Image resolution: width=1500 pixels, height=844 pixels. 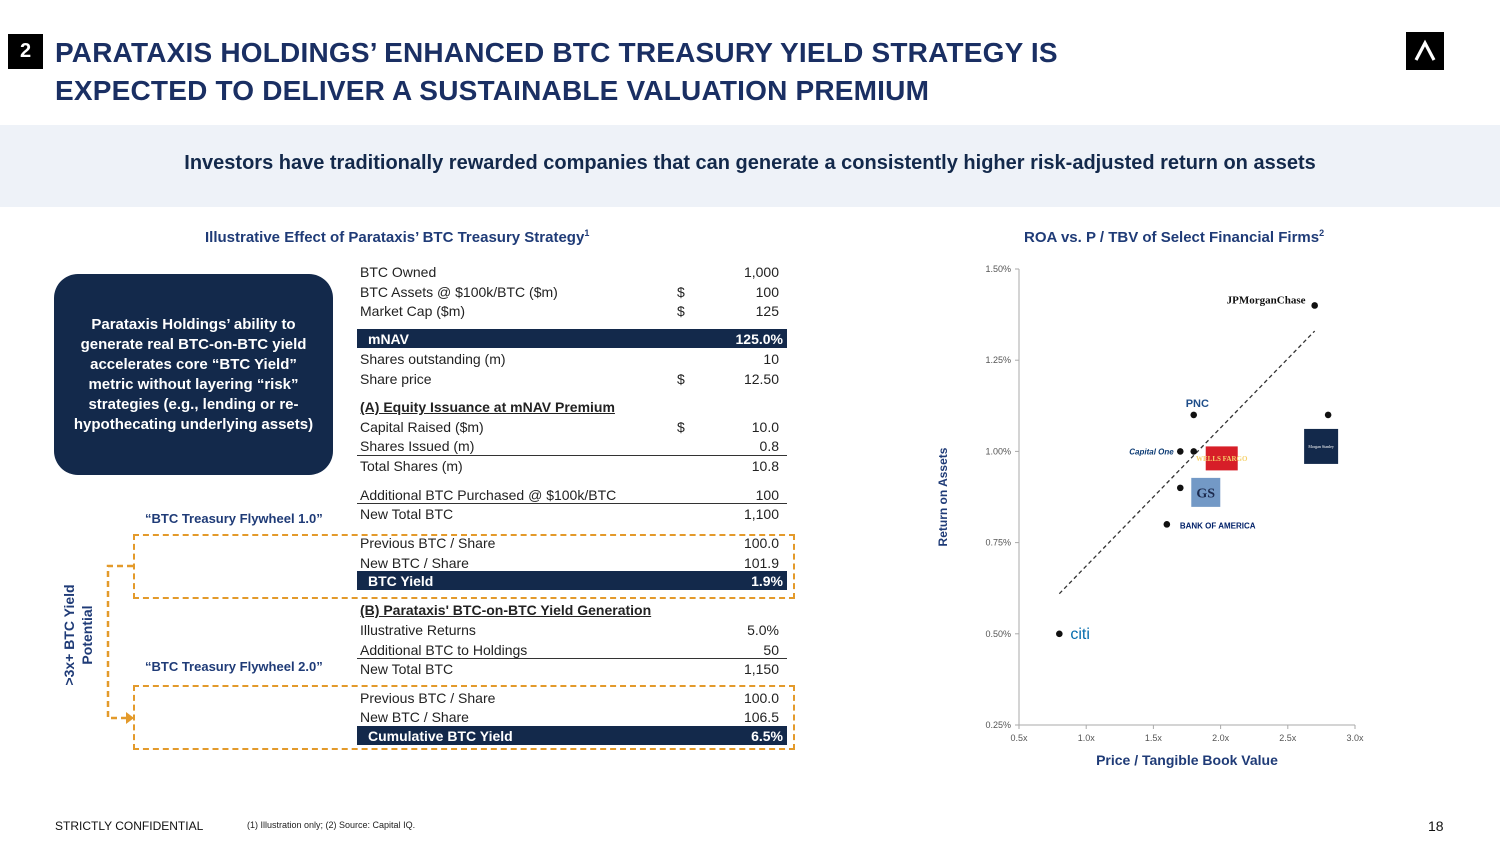 I want to click on row-value: 125, so click(x=767, y=311).